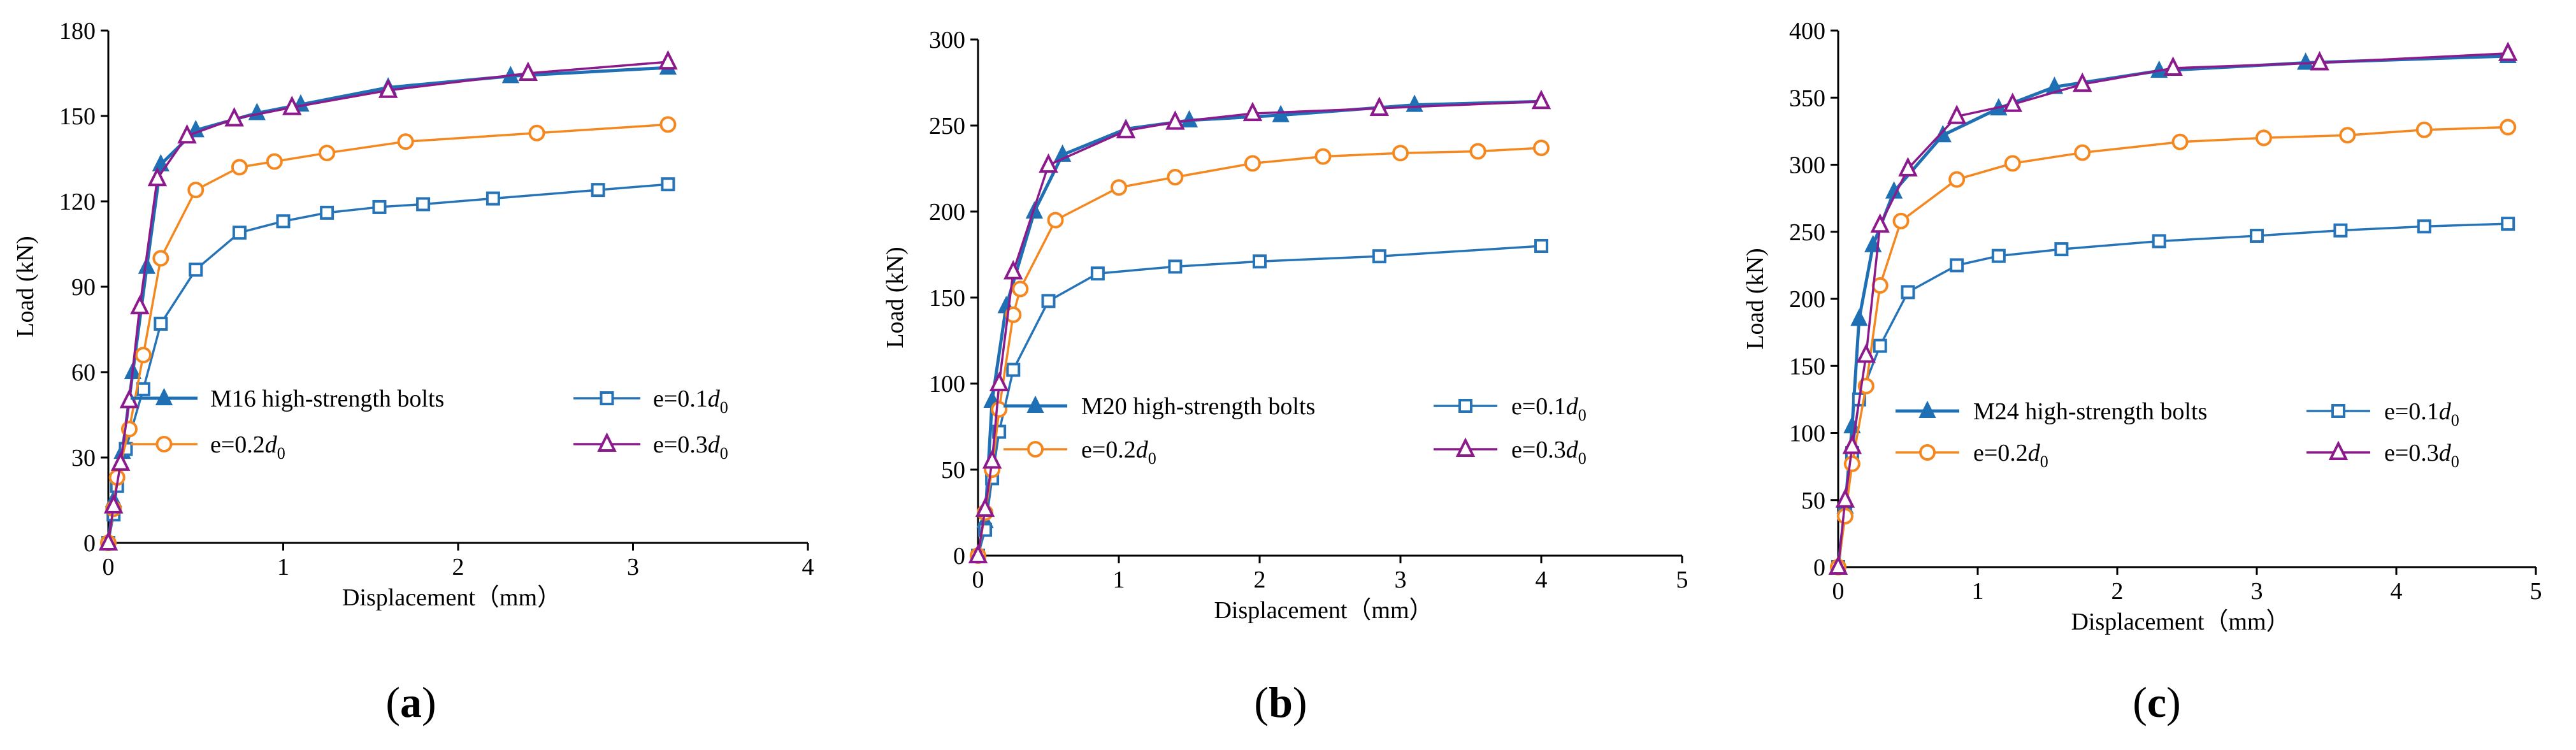  What do you see at coordinates (1682, 579) in the screenshot?
I see `x-tick-label: 5` at bounding box center [1682, 579].